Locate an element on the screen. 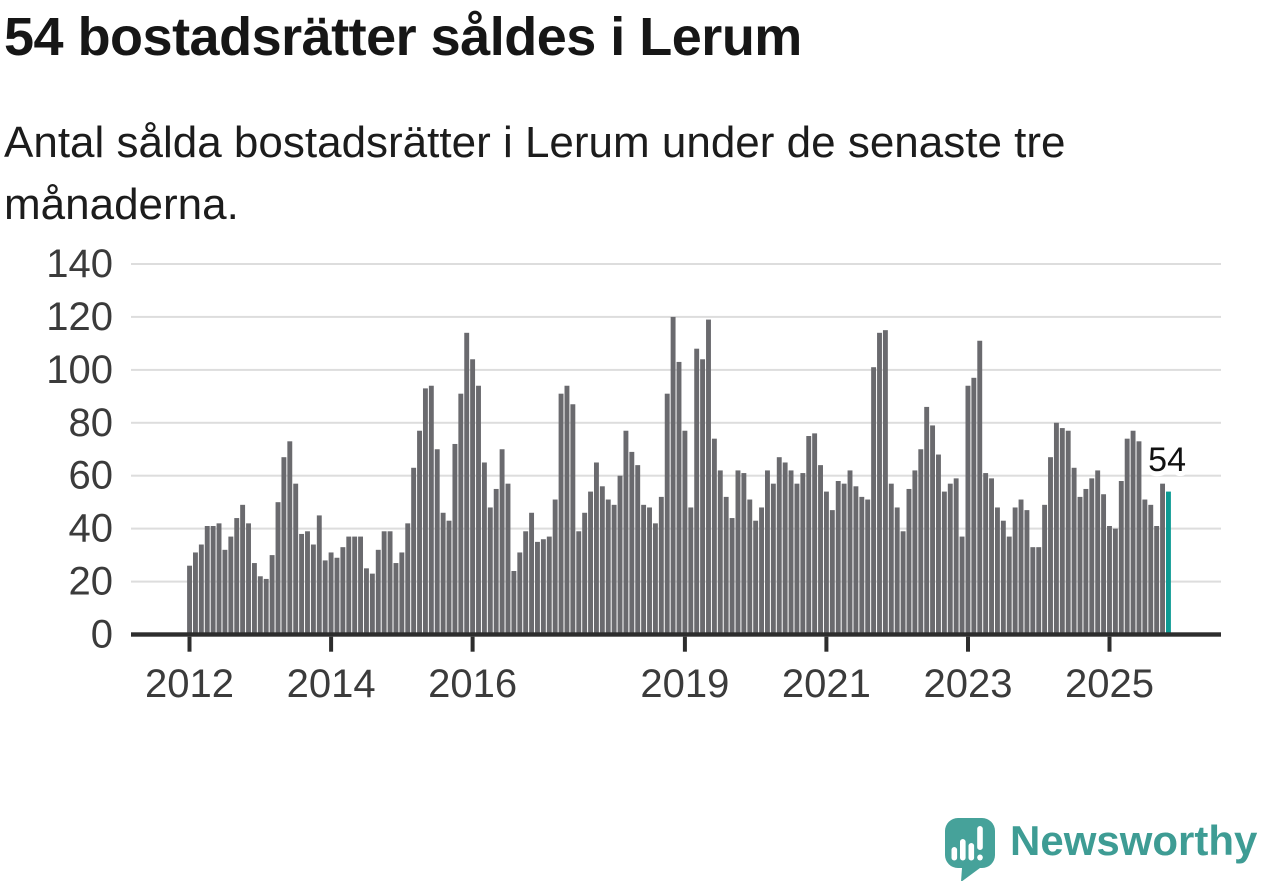 This screenshot has width=1262, height=881. x-tick-2012 is located at coordinates (189, 644).